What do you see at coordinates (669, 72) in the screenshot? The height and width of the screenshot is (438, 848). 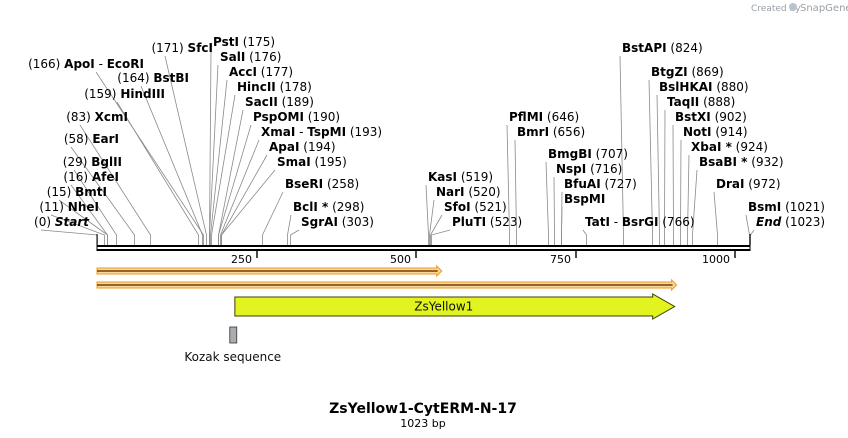 I see `site-name: BtgZI` at bounding box center [669, 72].